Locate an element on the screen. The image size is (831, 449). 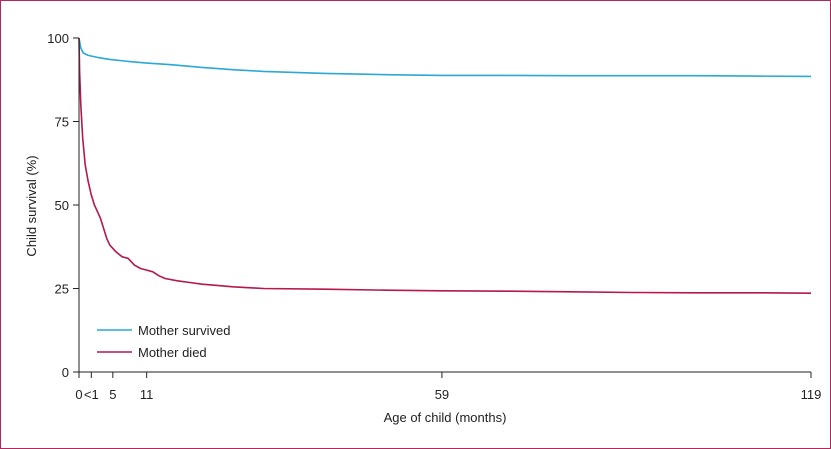
y-tick-label-0: 0 is located at coordinates (65, 372).